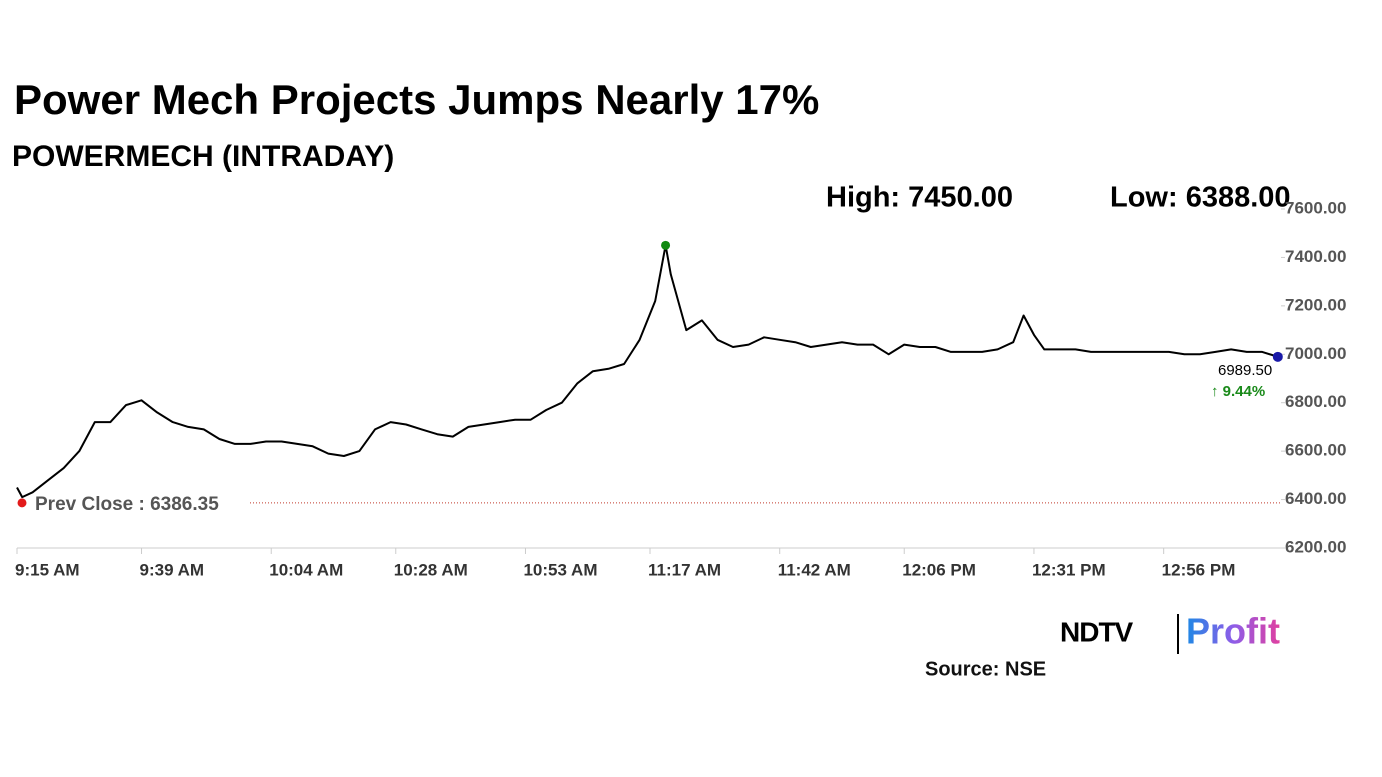  What do you see at coordinates (431, 569) in the screenshot?
I see `x-tick-label: 10:28 AM` at bounding box center [431, 569].